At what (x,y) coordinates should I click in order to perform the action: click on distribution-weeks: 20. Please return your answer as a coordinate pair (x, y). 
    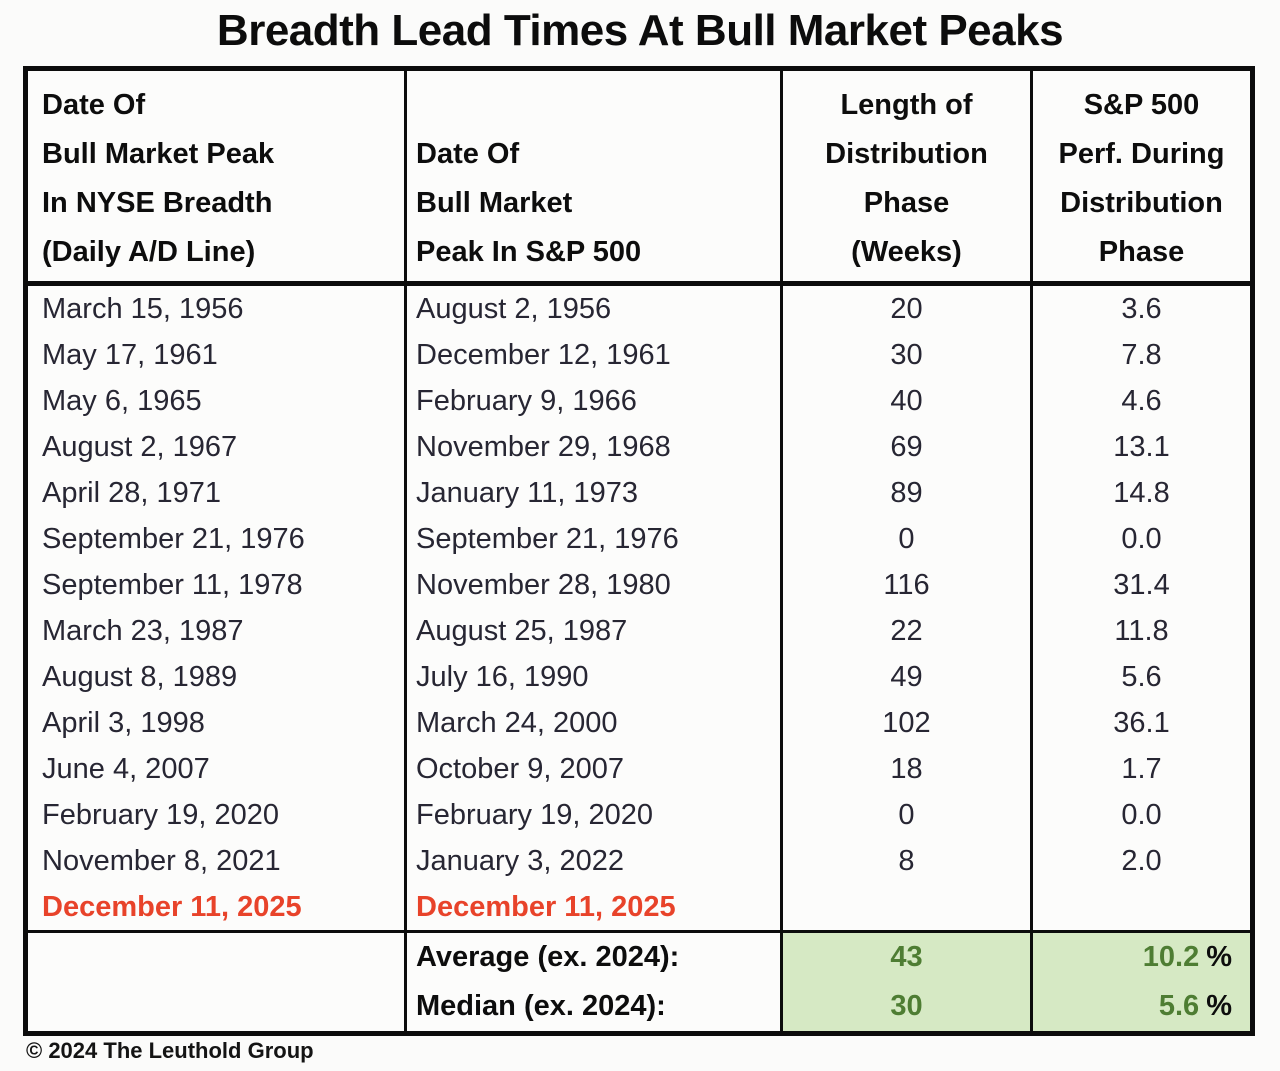
    Looking at the image, I should click on (908, 309).